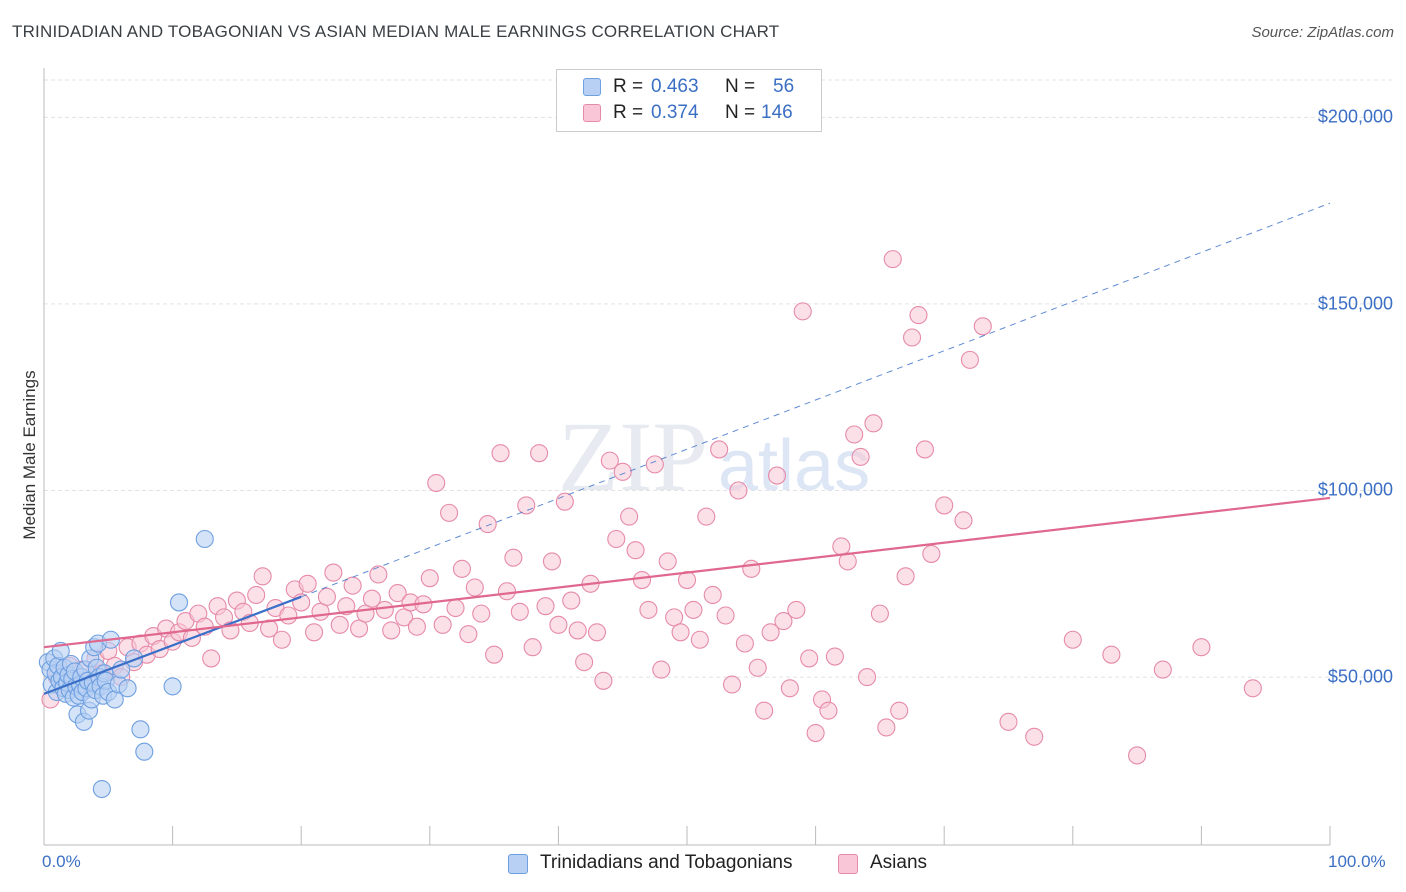  What do you see at coordinates (592, 113) in the screenshot?
I see `legend-swatch-pink` at bounding box center [592, 113].